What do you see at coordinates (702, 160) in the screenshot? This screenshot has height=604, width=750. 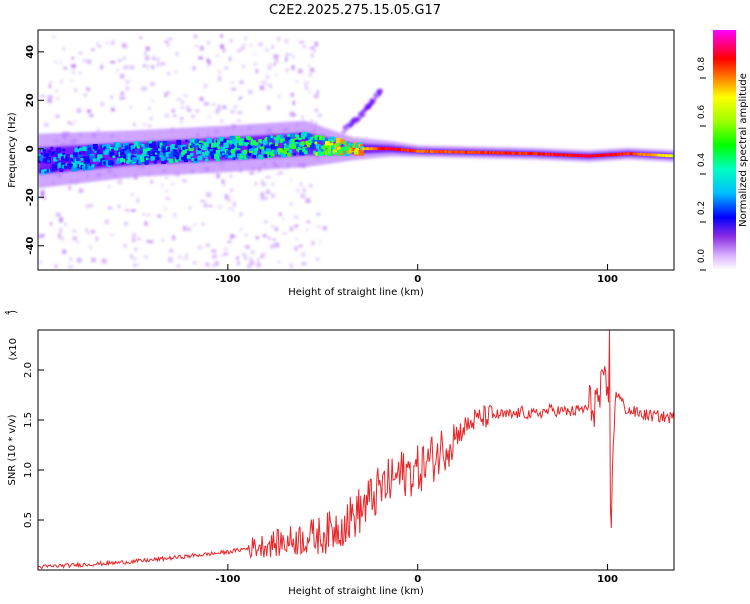 I see `colorbar-tick-label: 0.4` at bounding box center [702, 160].